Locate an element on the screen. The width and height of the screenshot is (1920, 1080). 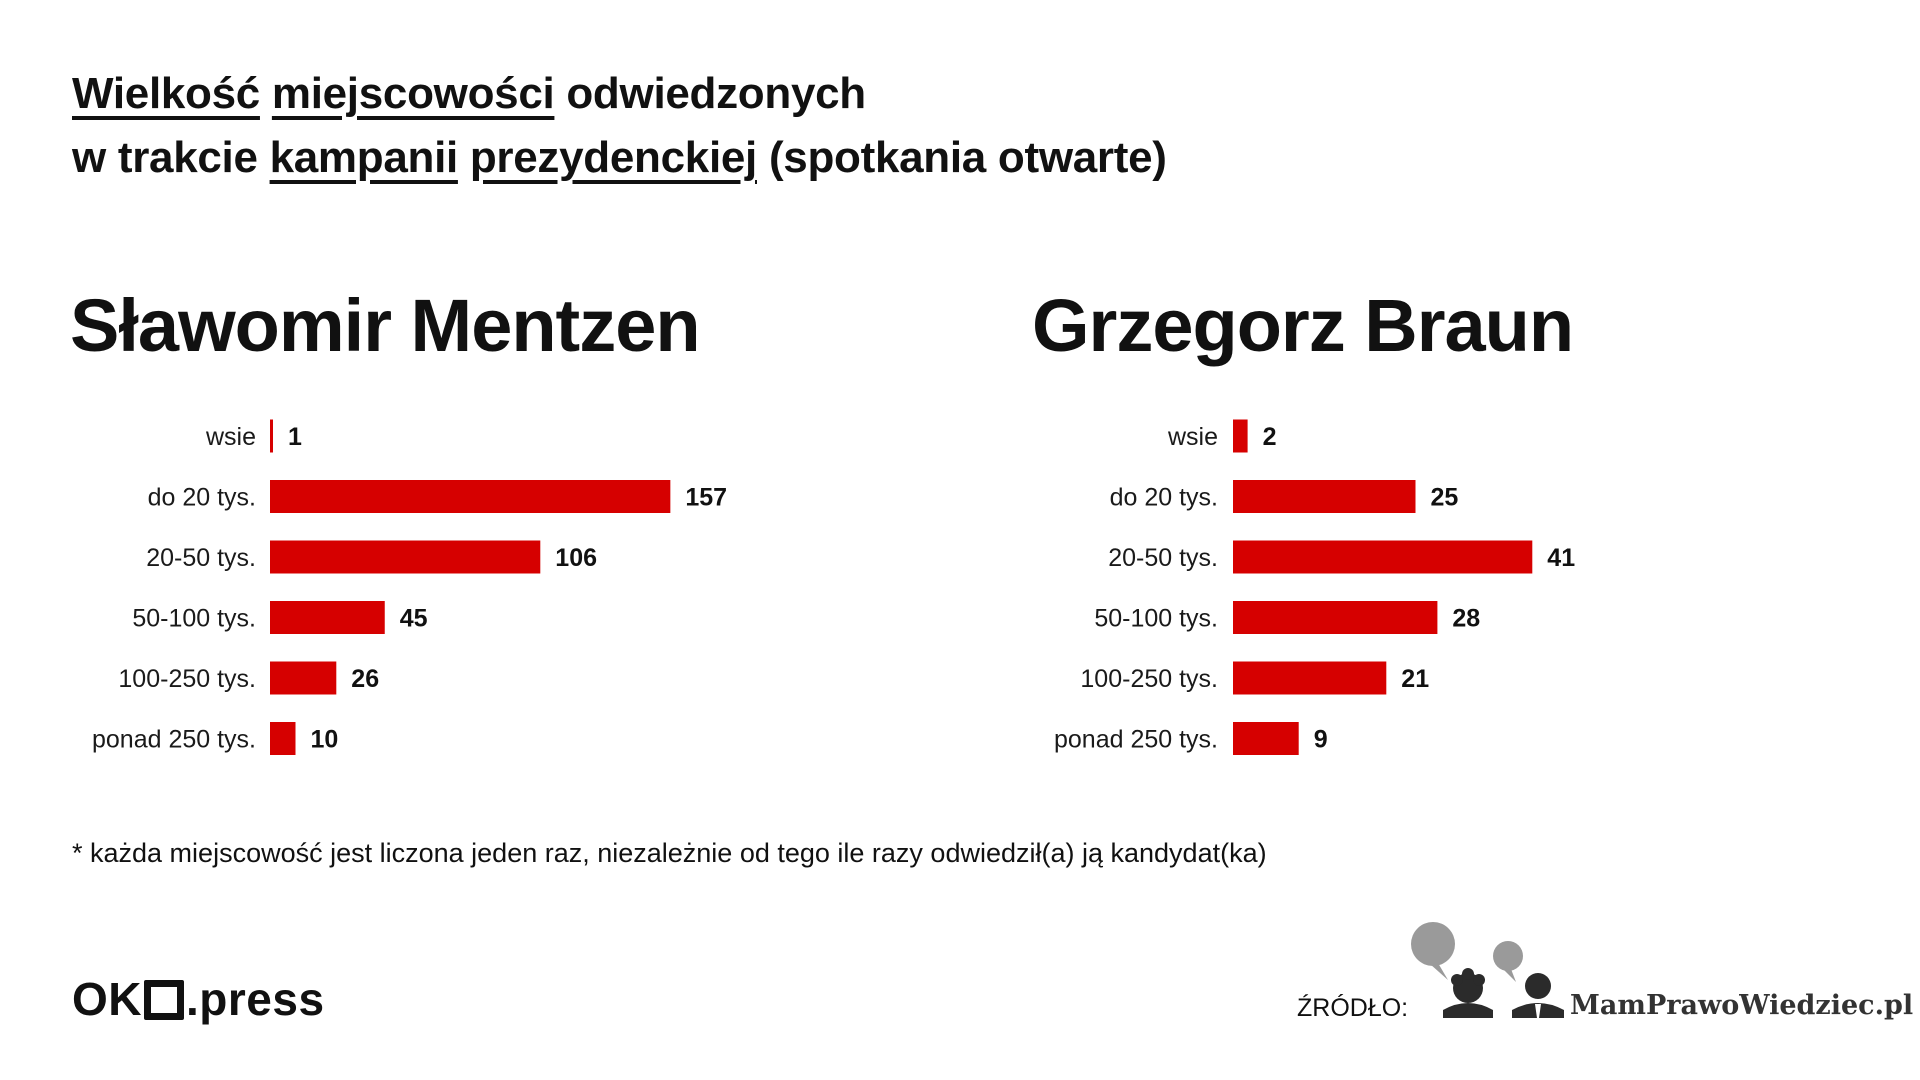
value-label: 9 is located at coordinates (1321, 740).